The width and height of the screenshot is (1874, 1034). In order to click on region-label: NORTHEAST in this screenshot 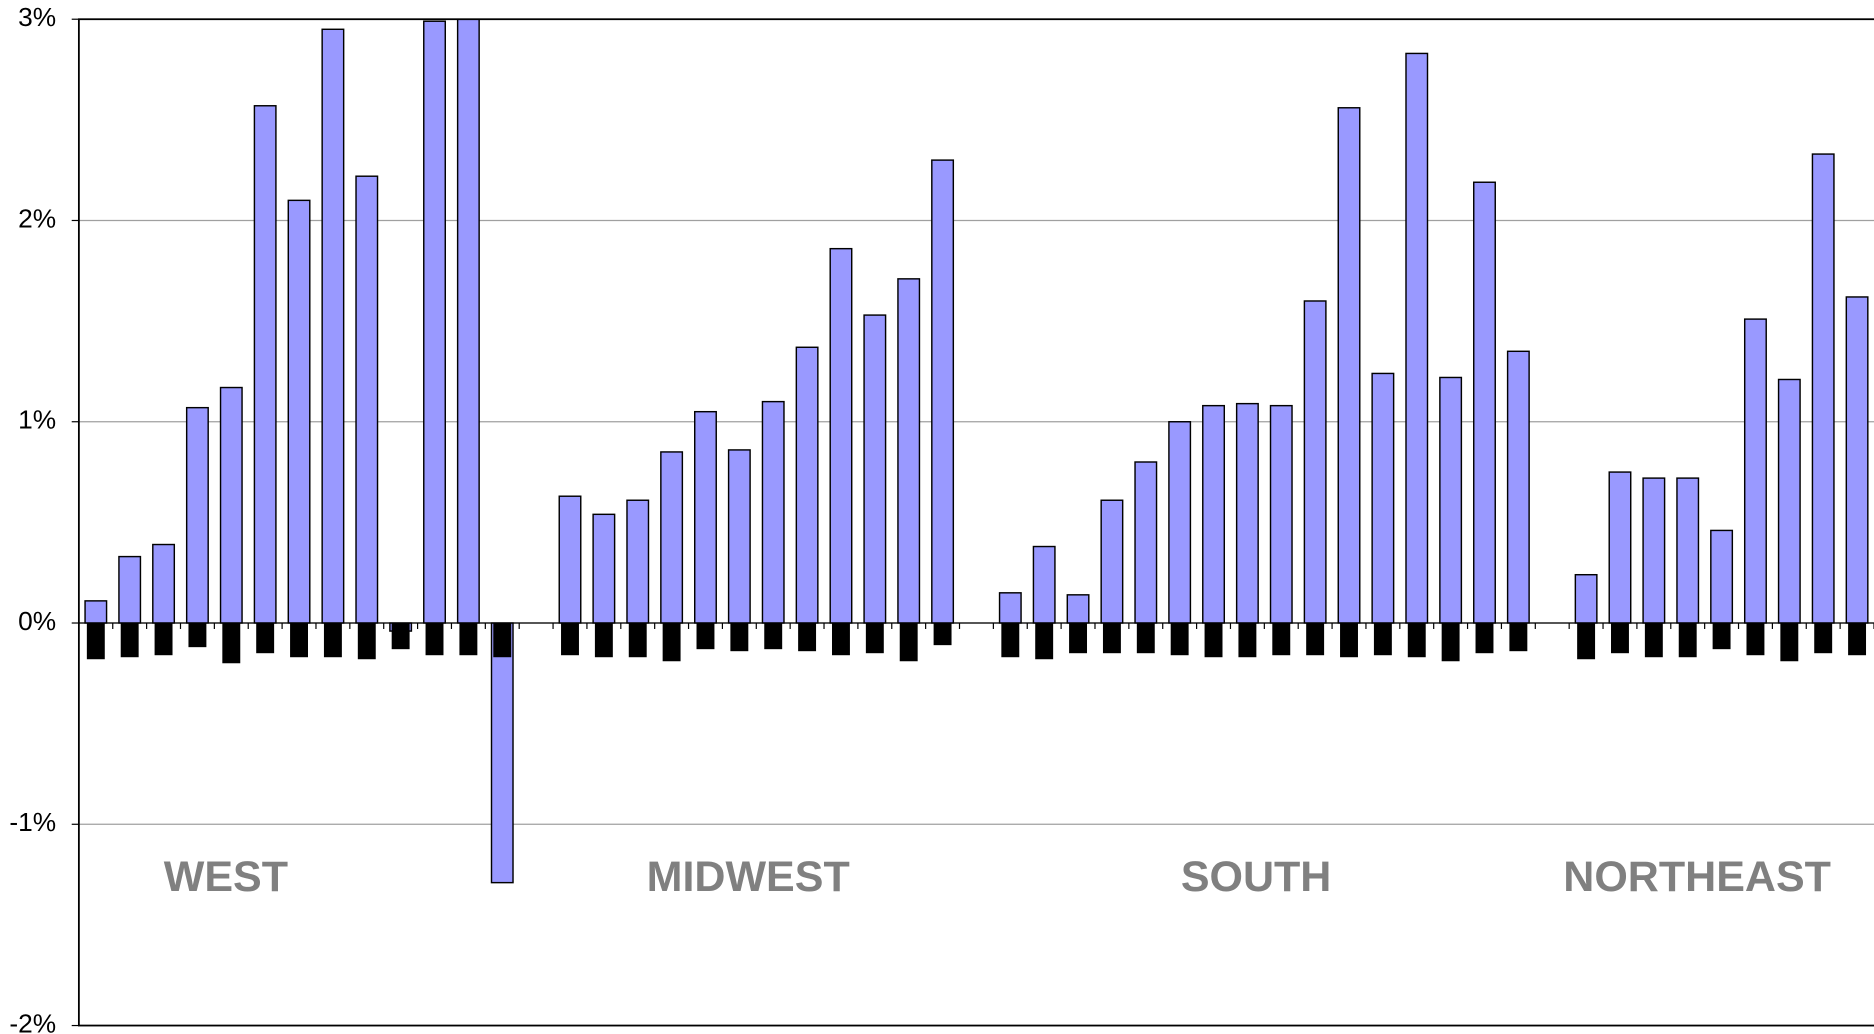, I will do `click(1697, 877)`.